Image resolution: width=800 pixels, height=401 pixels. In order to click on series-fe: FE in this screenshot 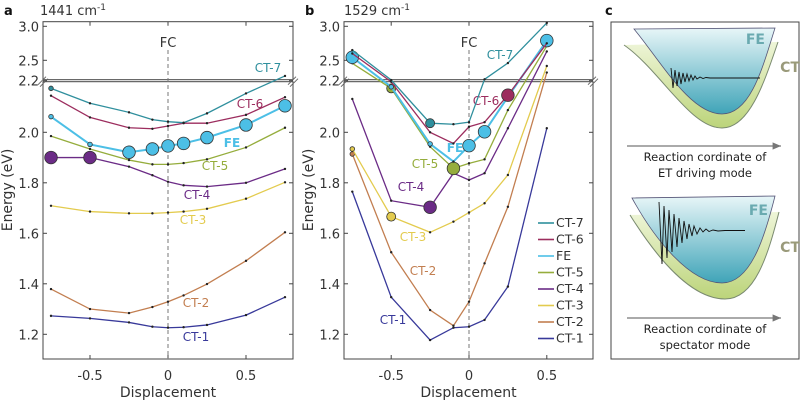, I will do `click(449, 98)`.